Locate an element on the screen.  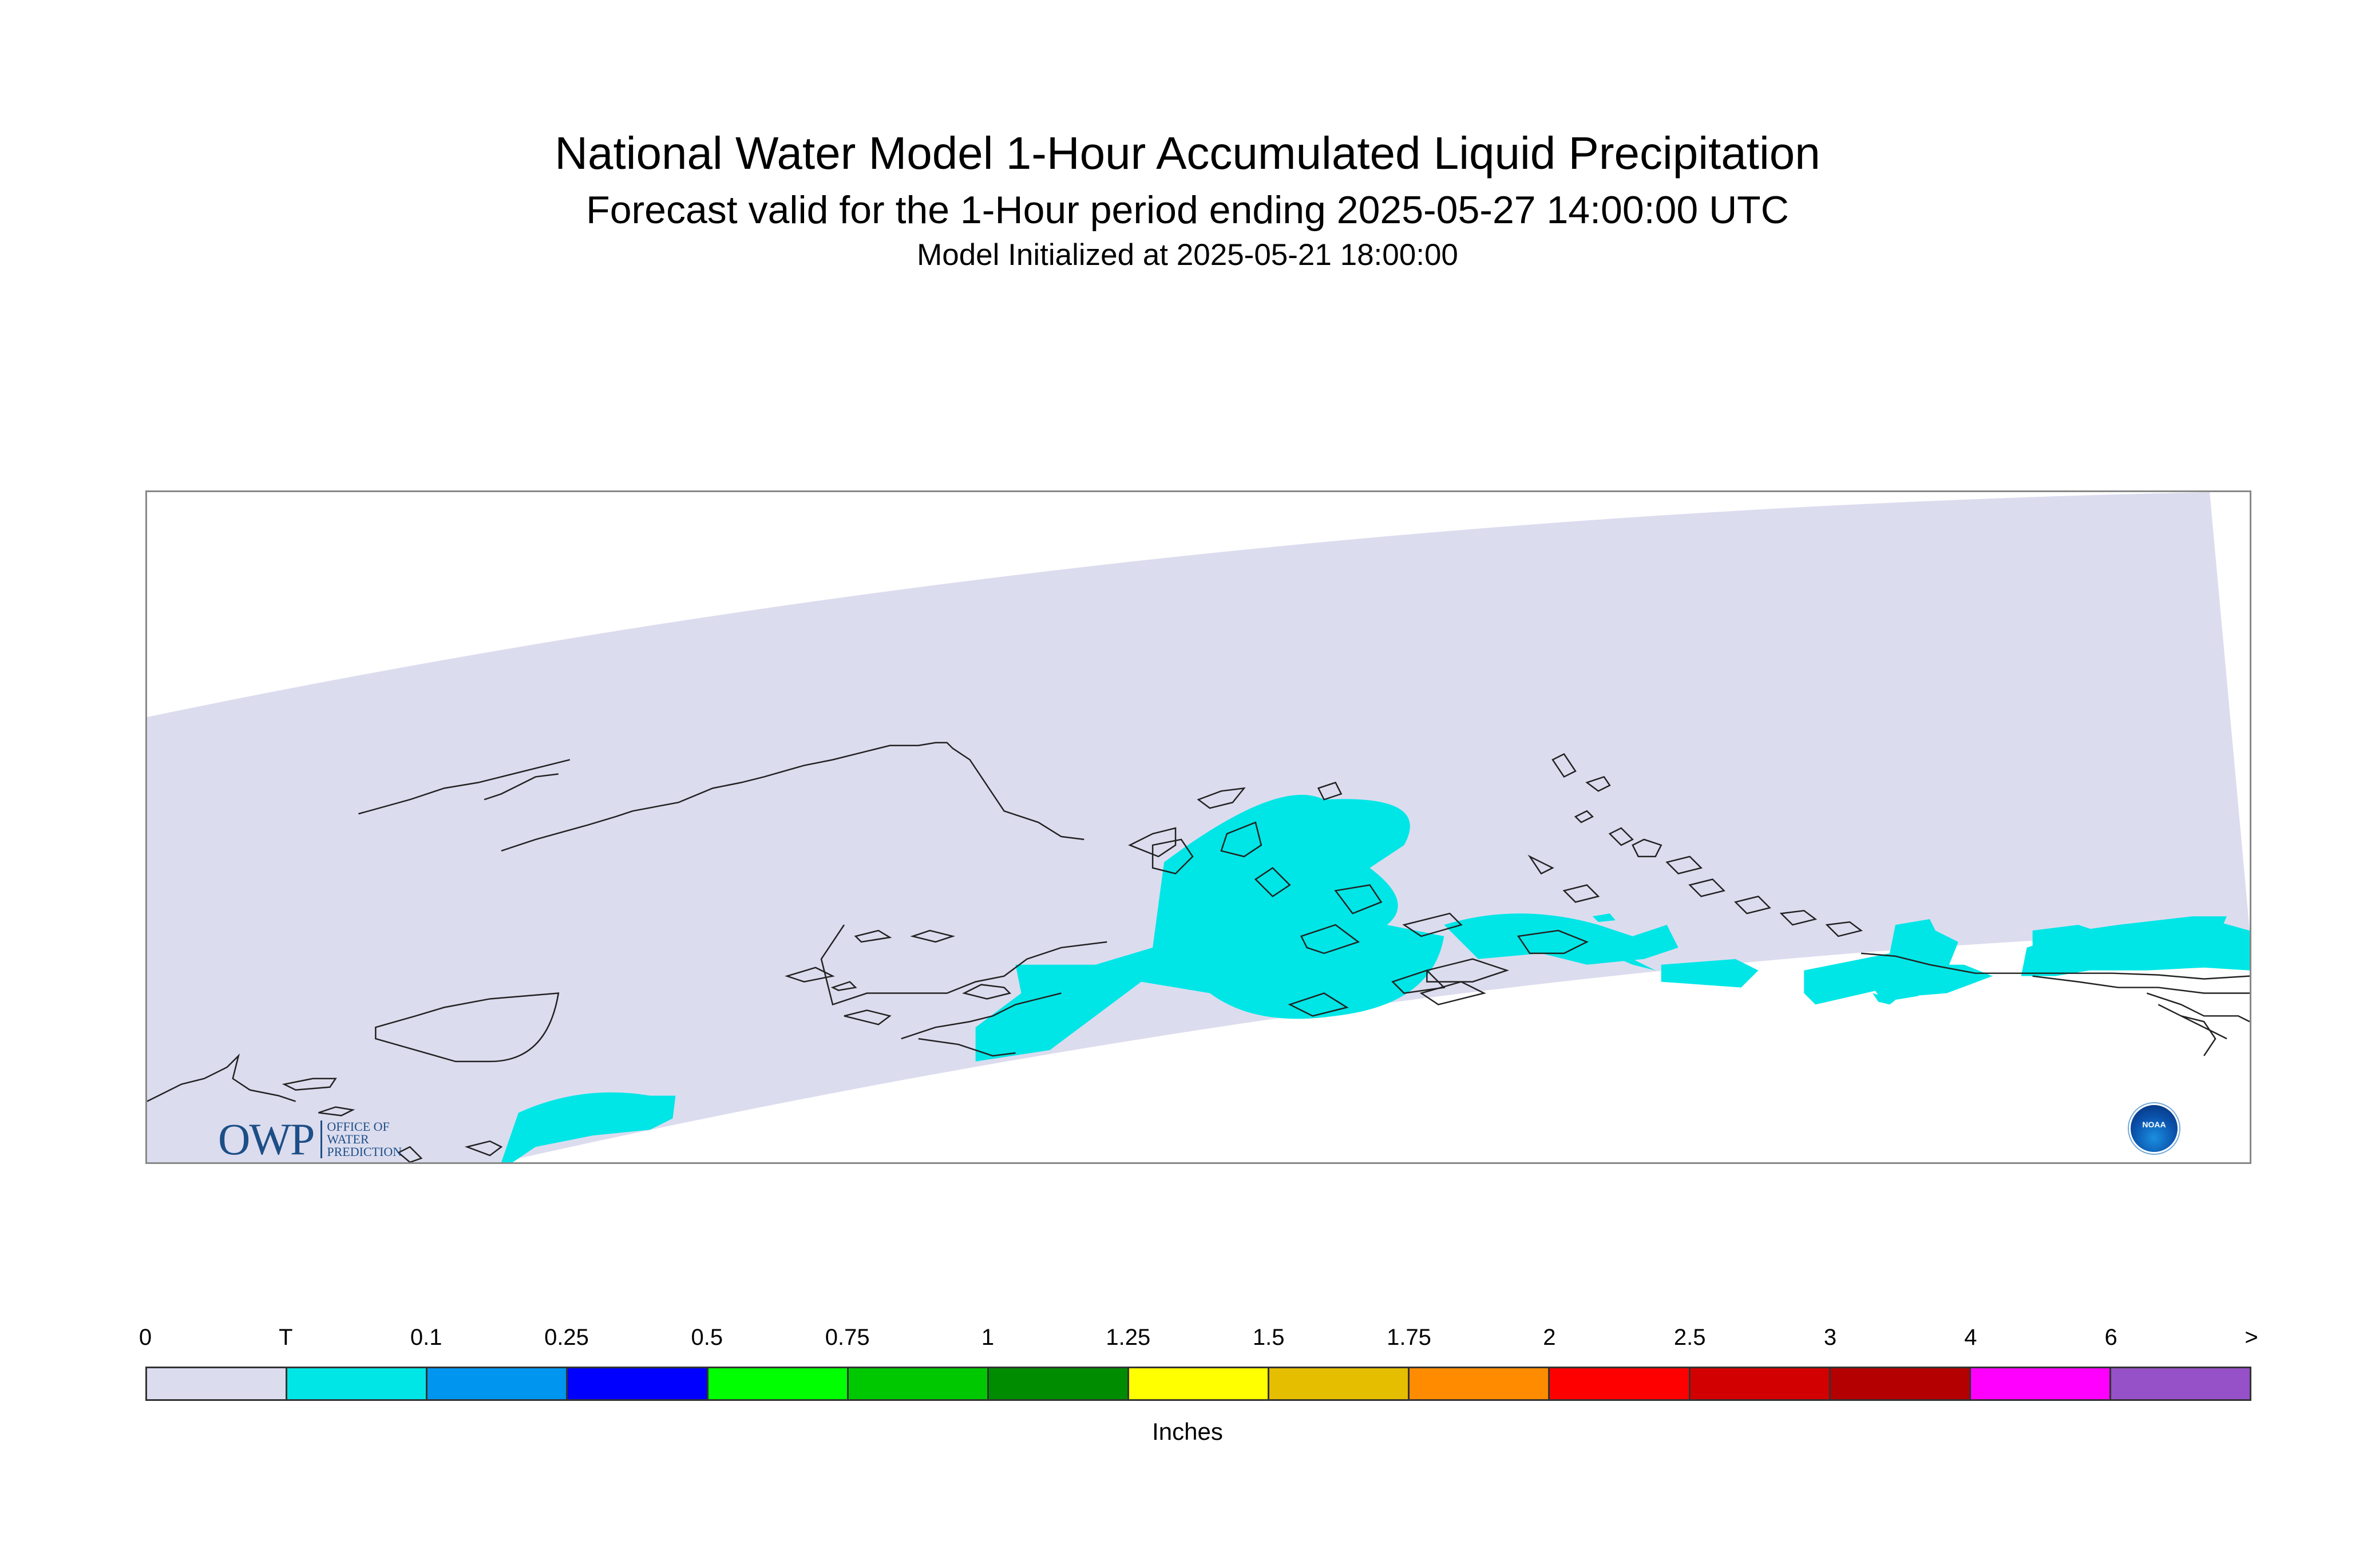
color-legend is located at coordinates (1198, 1384).